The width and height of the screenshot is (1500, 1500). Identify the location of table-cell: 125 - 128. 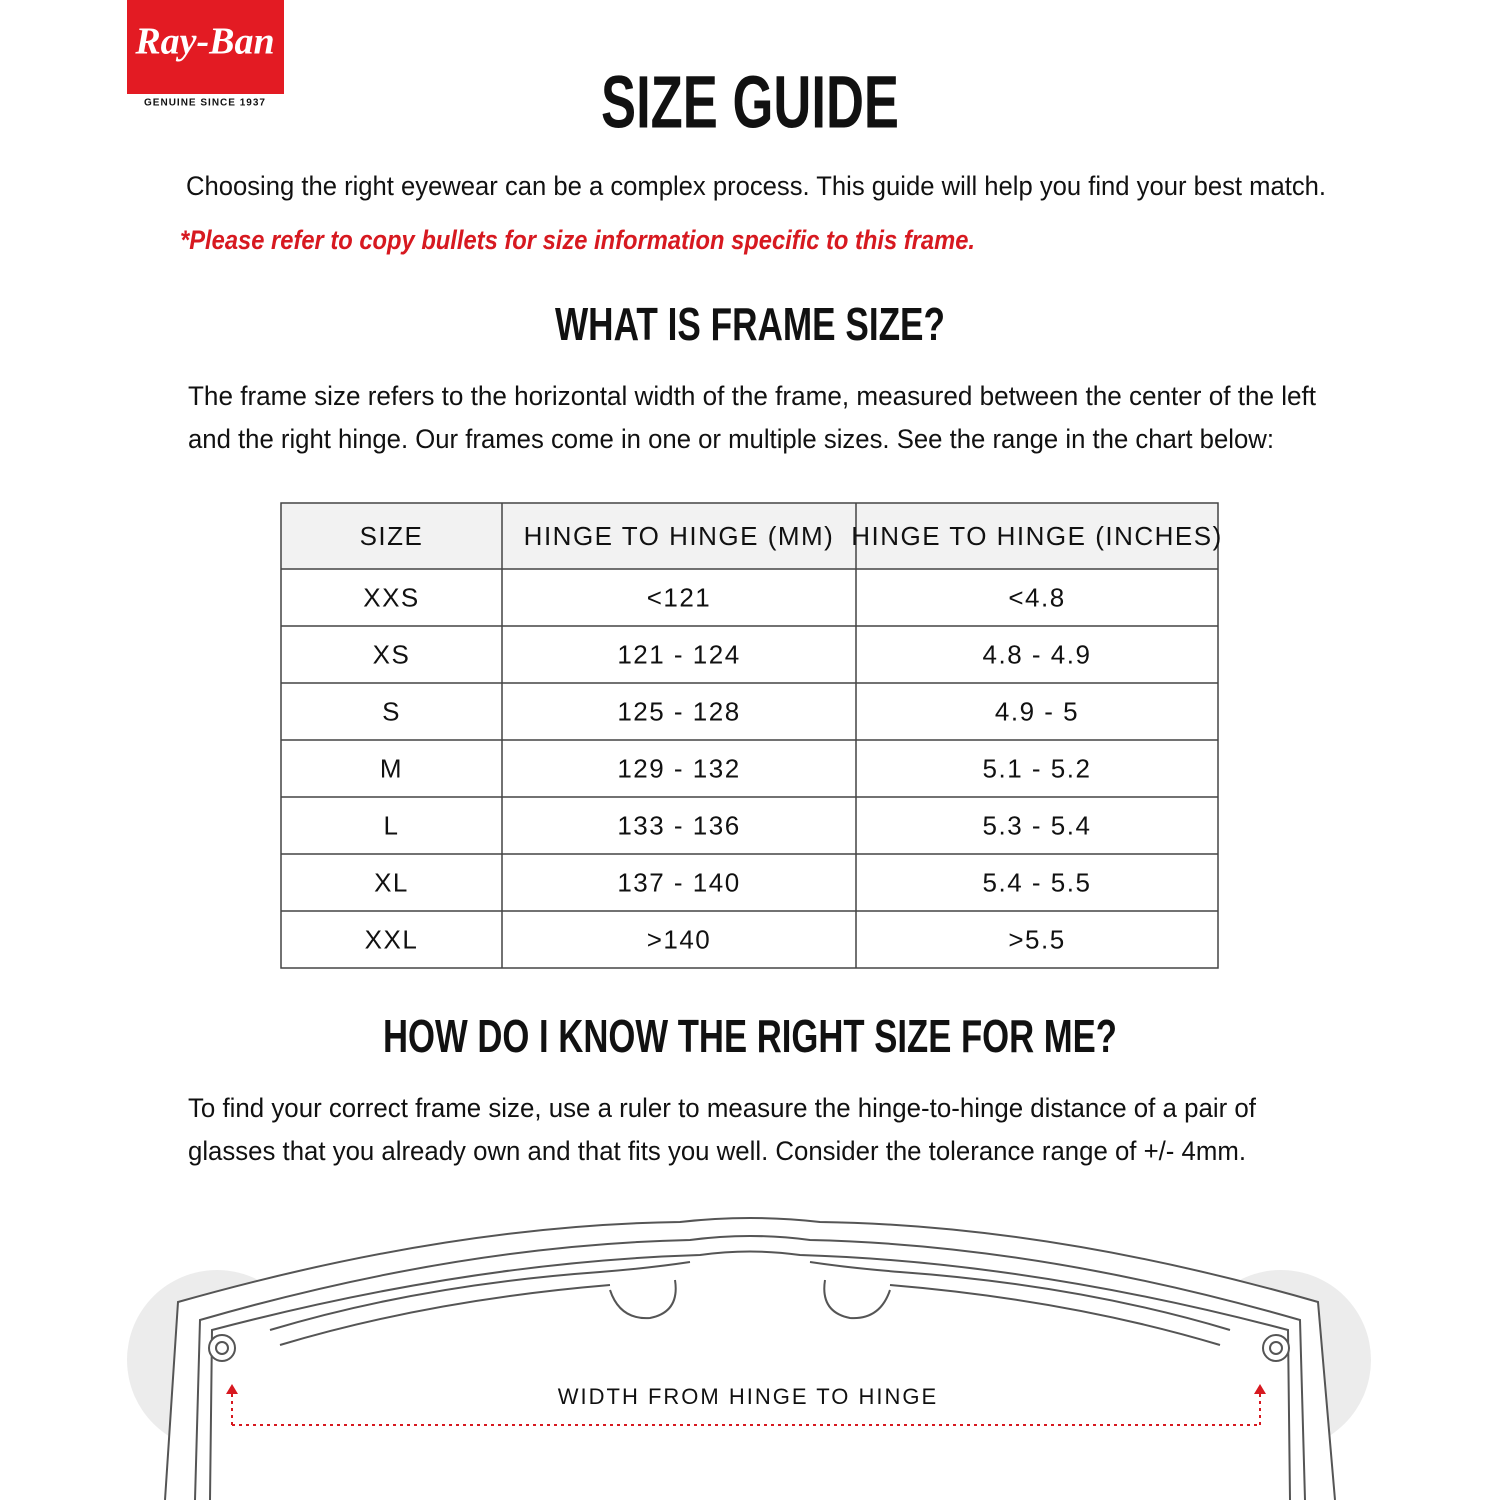
(678, 711).